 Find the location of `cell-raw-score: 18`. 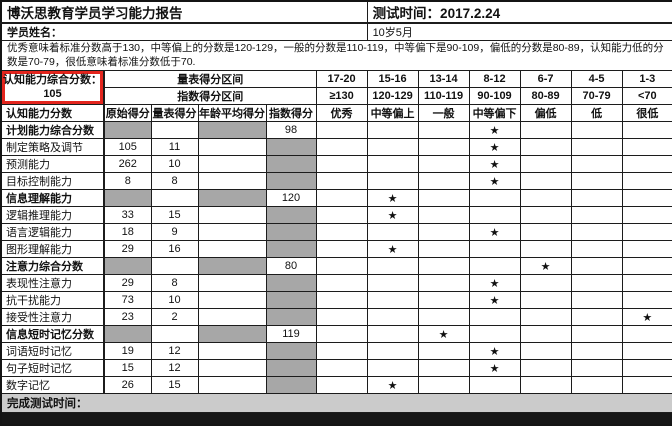

cell-raw-score: 18 is located at coordinates (127, 232).